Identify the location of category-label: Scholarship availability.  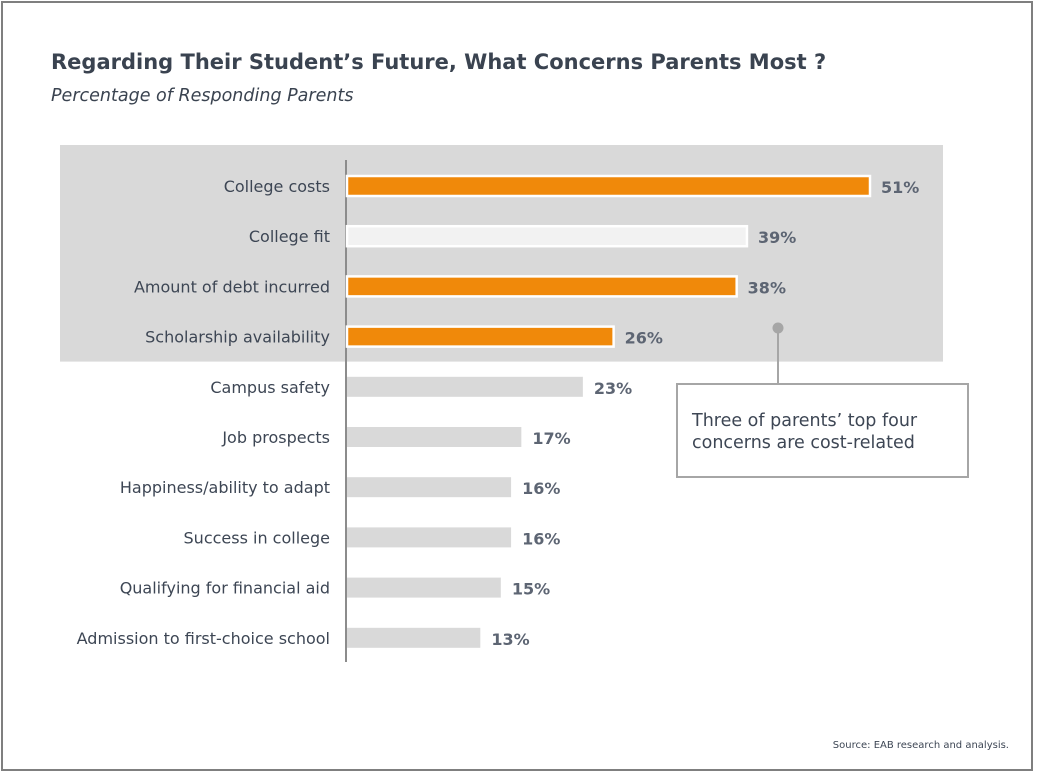
(237, 337).